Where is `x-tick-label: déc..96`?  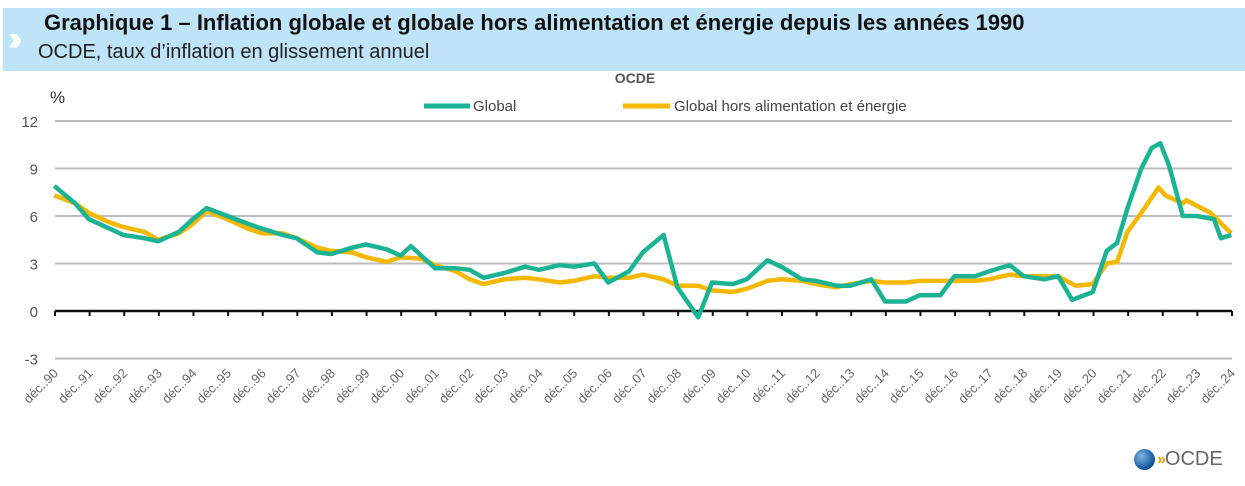
x-tick-label: déc..96 is located at coordinates (248, 386).